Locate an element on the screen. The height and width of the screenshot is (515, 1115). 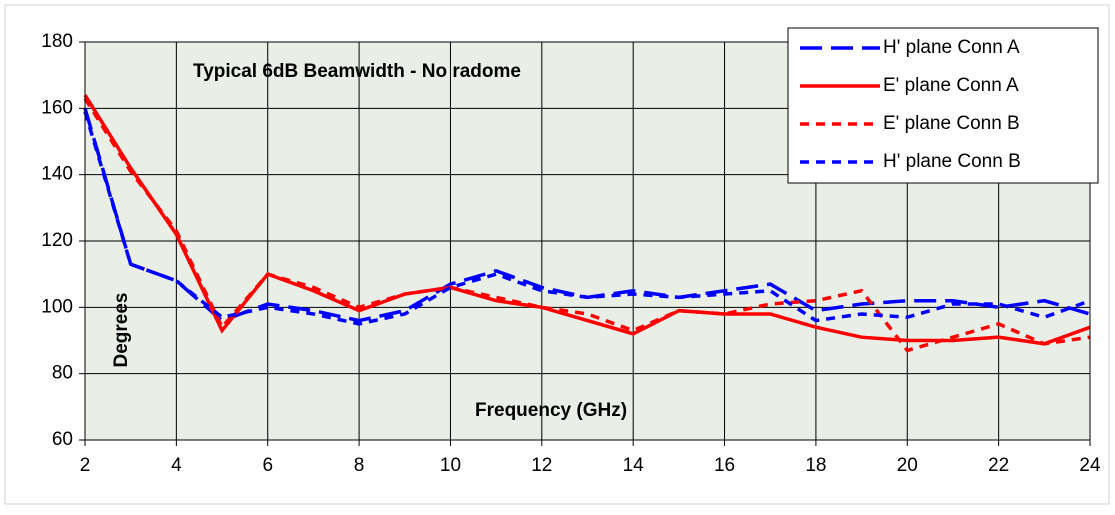
x-tick-label: 24 is located at coordinates (1090, 465).